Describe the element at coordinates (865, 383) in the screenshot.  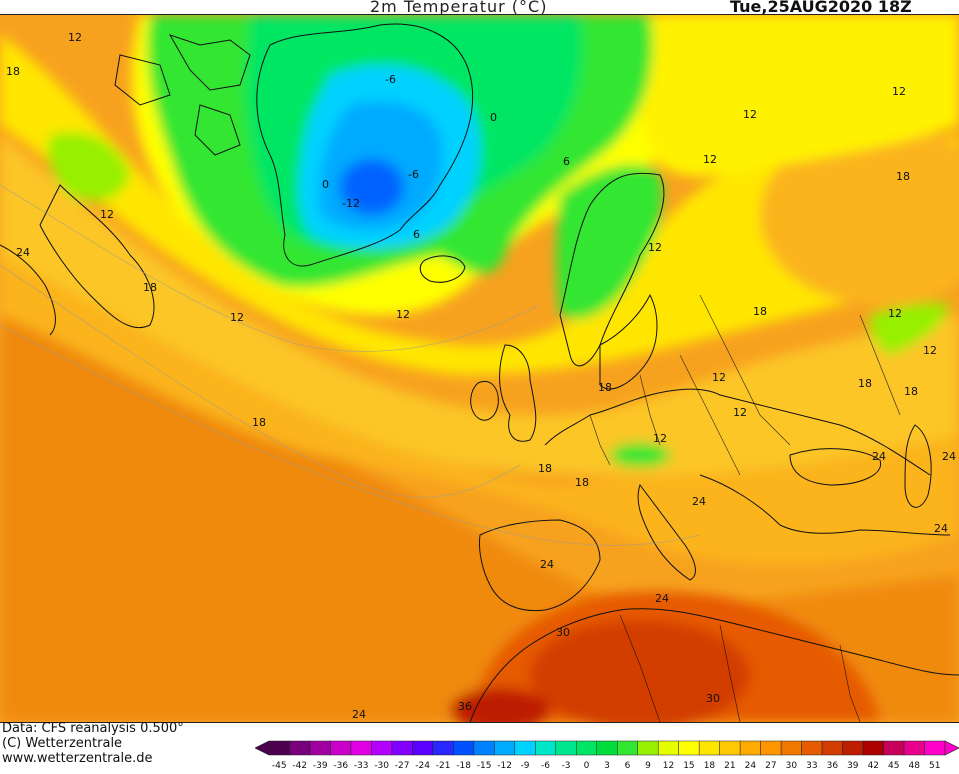
I see `label-caspian-north: 18` at that location.